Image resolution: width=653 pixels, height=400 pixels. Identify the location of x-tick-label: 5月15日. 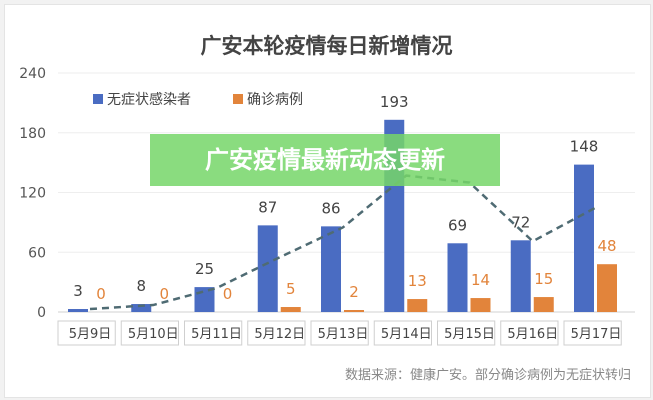
(469, 334).